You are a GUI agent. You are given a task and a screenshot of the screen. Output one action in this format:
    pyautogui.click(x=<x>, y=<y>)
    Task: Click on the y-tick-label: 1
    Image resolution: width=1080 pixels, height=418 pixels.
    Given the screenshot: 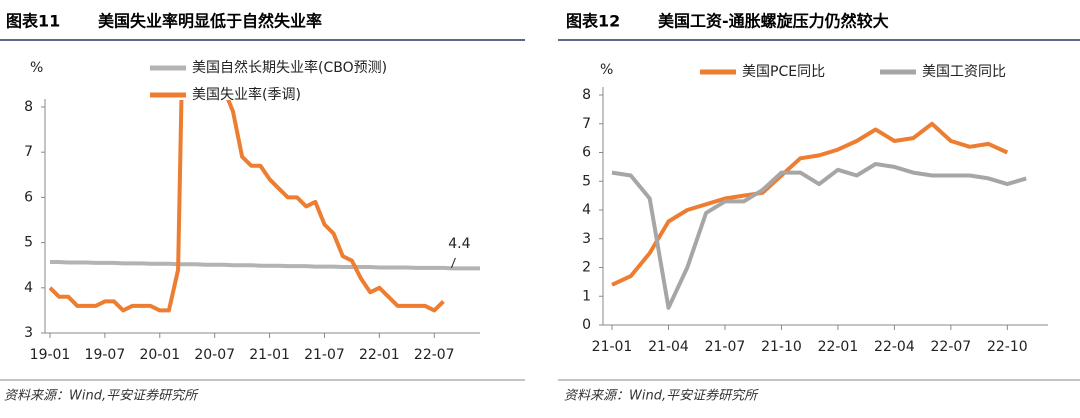 What is the action you would take?
    pyautogui.click(x=586, y=296)
    